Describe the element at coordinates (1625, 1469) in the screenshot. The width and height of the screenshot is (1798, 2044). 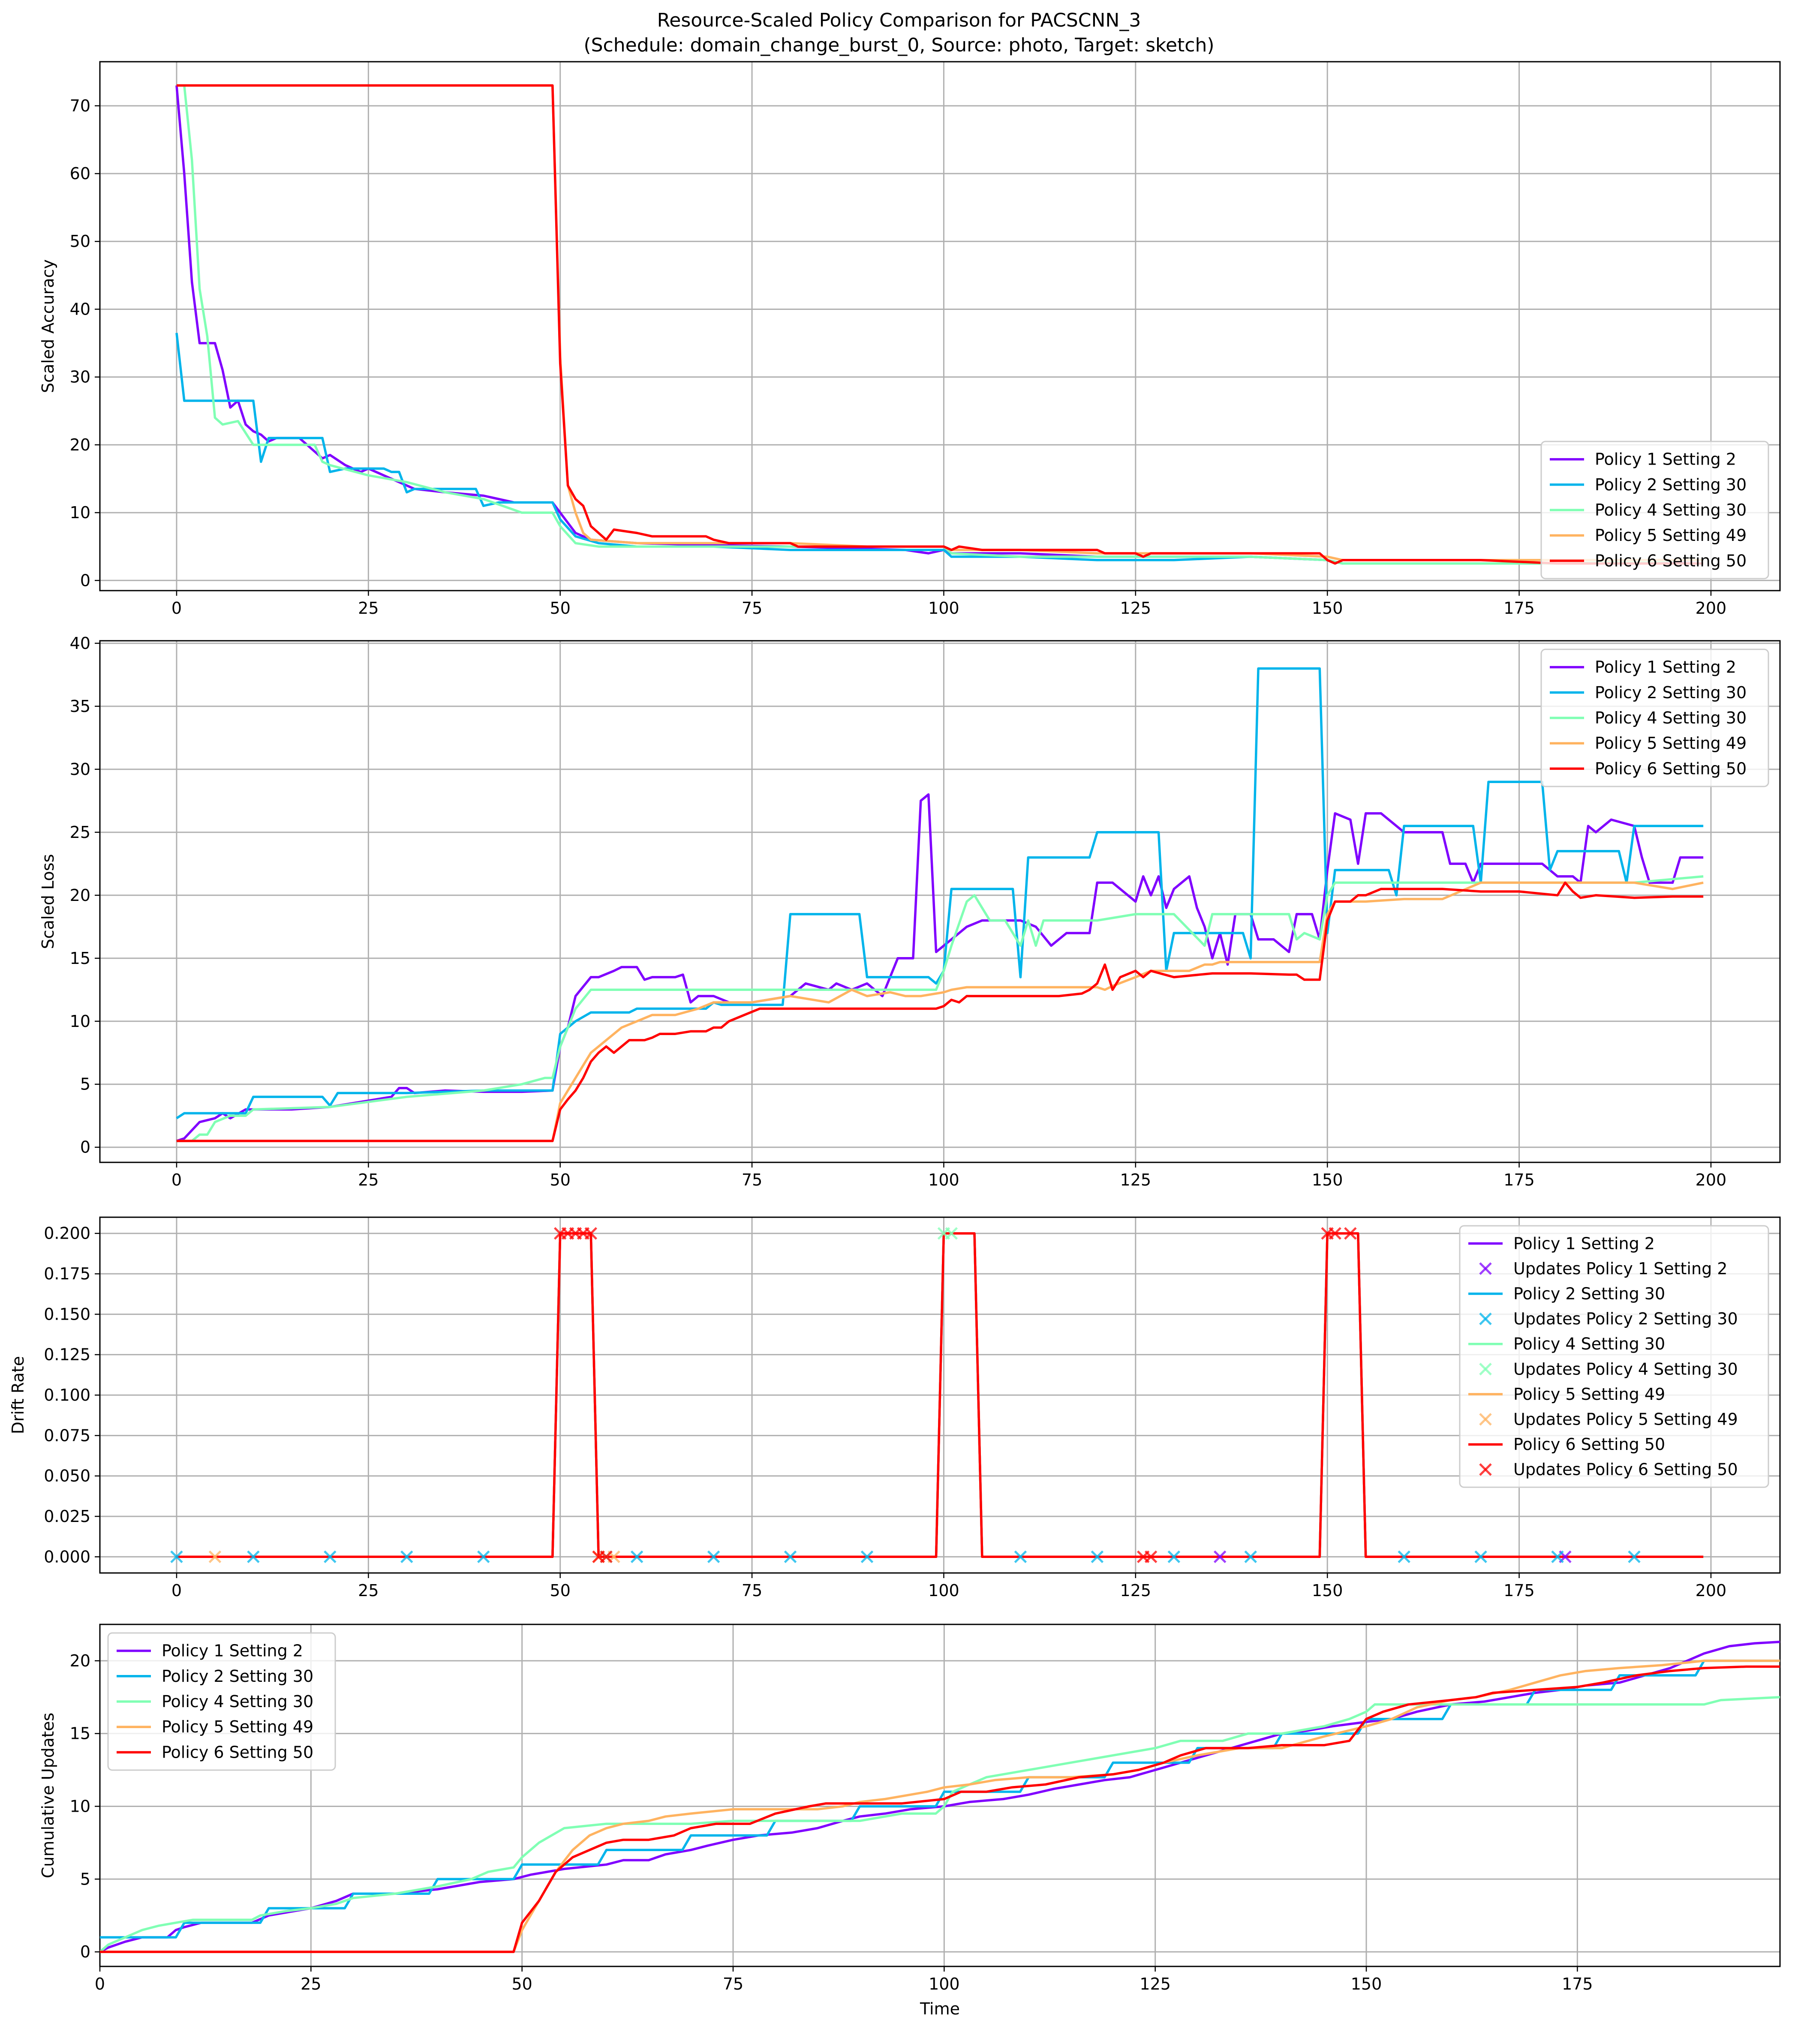
I see `legend-label: Updates Policy 6 Setting 50` at that location.